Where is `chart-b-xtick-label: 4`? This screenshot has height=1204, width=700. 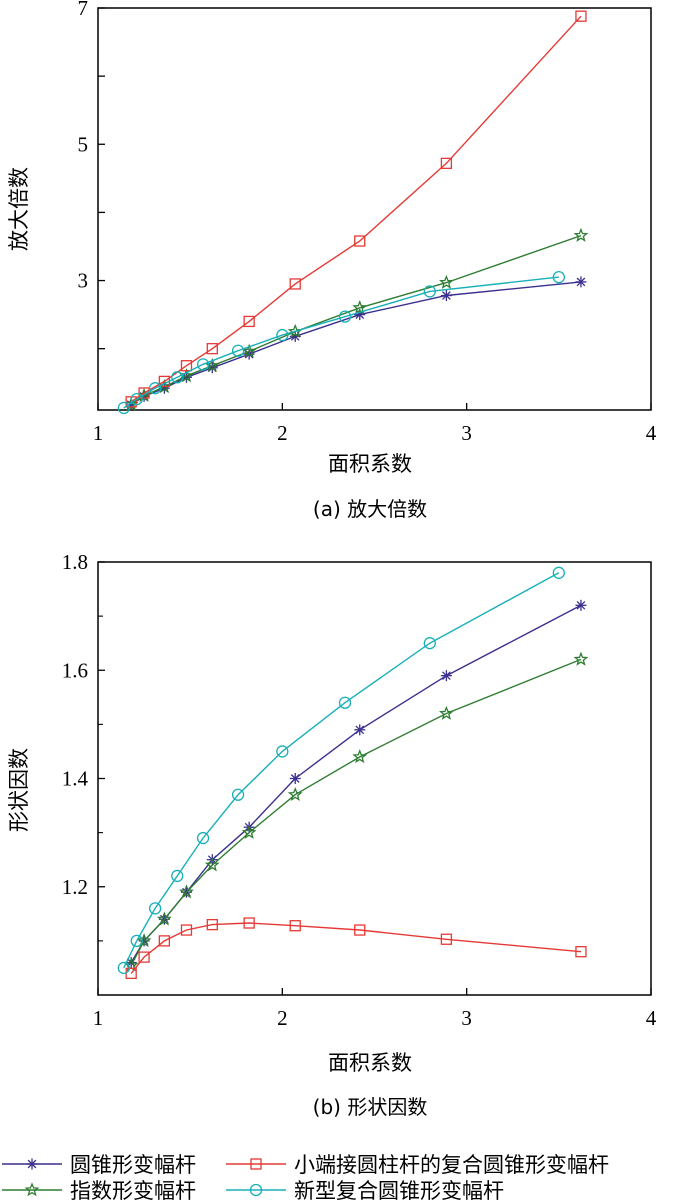 chart-b-xtick-label: 4 is located at coordinates (651, 1018).